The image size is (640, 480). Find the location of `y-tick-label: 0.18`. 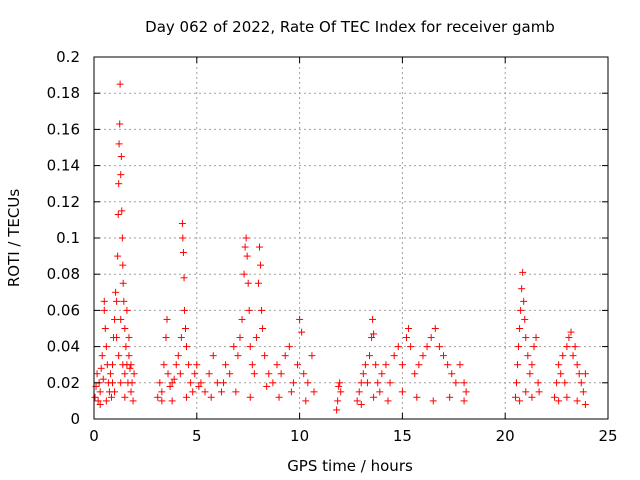

y-tick-label: 0.18 is located at coordinates (63, 93).